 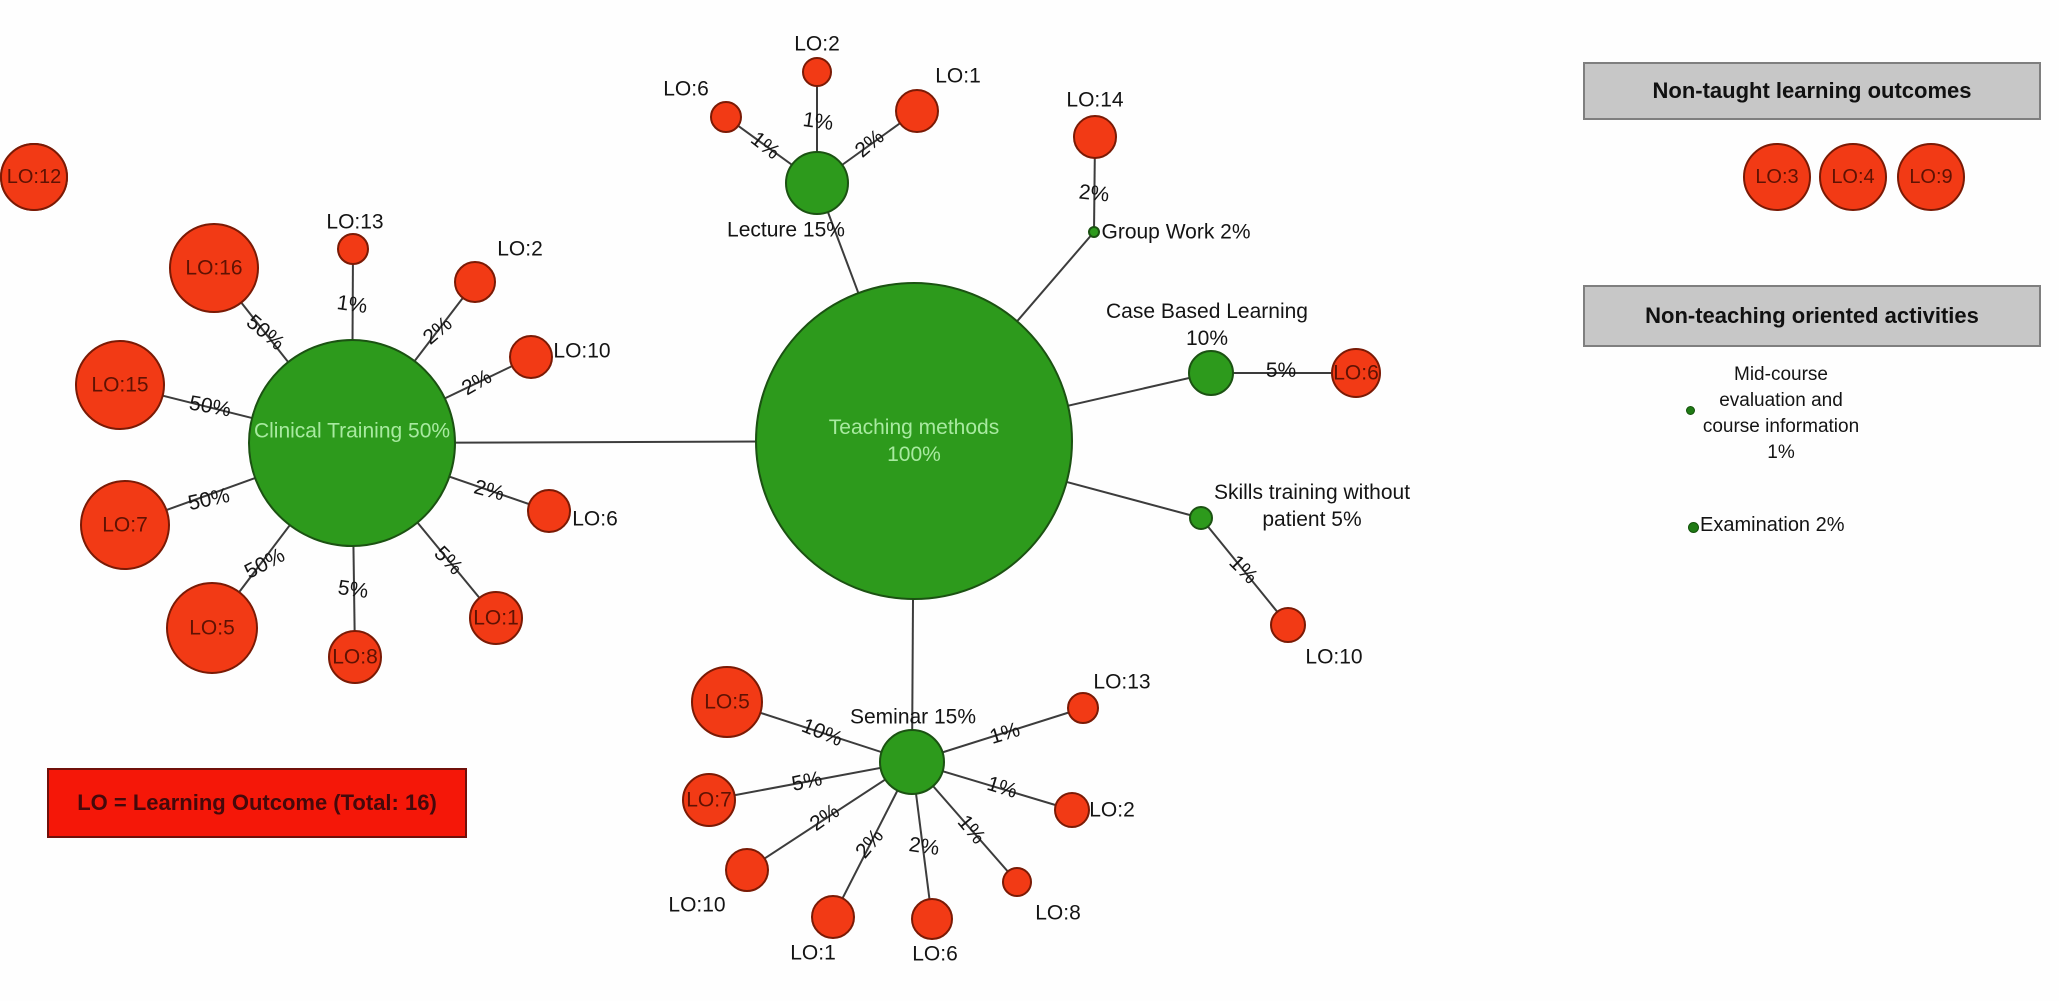 I want to click on outcome-label: LO:12, so click(x=34, y=176).